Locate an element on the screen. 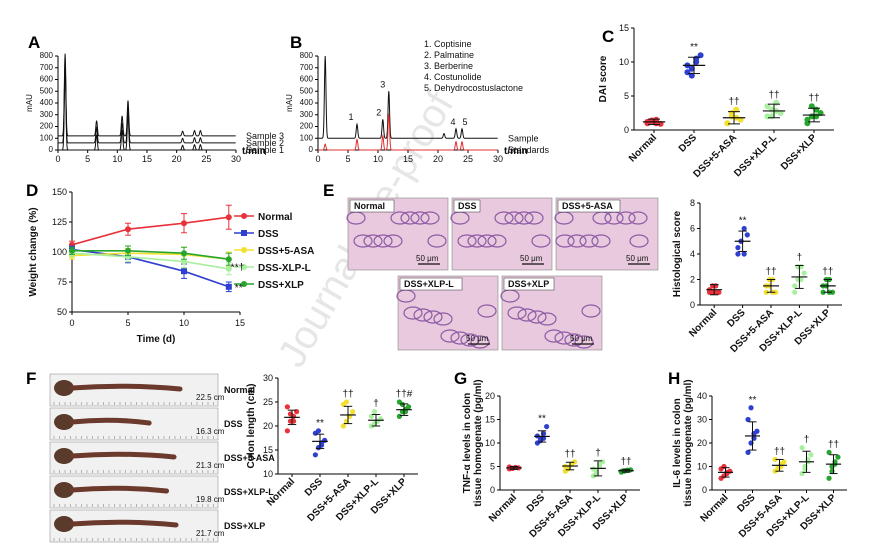 This screenshot has height=560, width=869. x-tick-label: DSS+5-ASA is located at coordinates (715, 156).